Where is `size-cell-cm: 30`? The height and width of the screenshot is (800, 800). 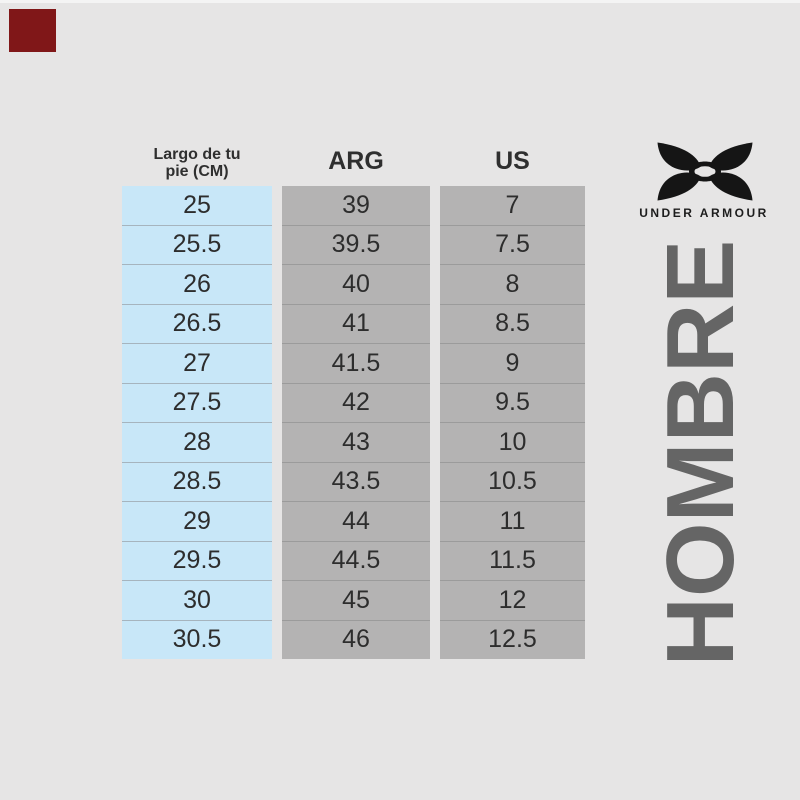 size-cell-cm: 30 is located at coordinates (197, 600).